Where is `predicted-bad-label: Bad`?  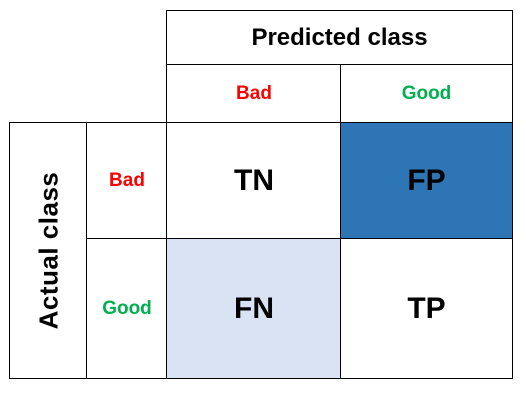 predicted-bad-label: Bad is located at coordinates (253, 93).